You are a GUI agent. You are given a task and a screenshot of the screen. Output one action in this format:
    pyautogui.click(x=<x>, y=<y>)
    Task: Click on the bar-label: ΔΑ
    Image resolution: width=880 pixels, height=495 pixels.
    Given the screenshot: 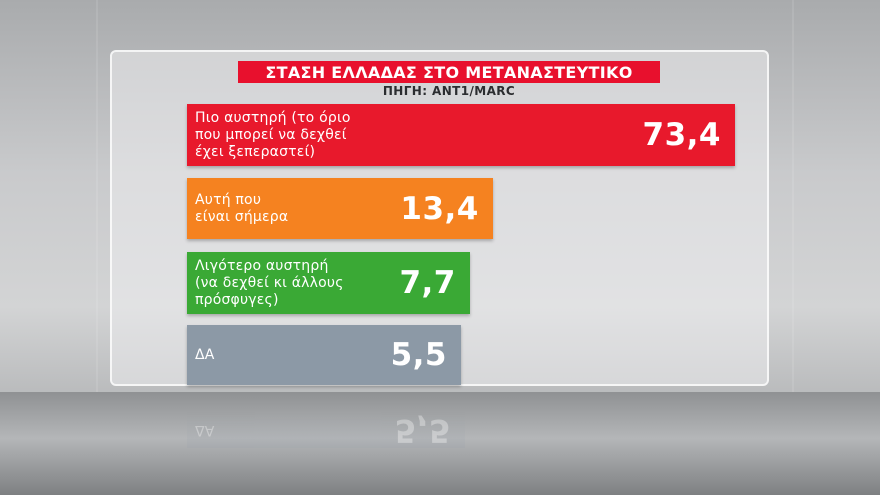 What is the action you would take?
    pyautogui.click(x=205, y=354)
    